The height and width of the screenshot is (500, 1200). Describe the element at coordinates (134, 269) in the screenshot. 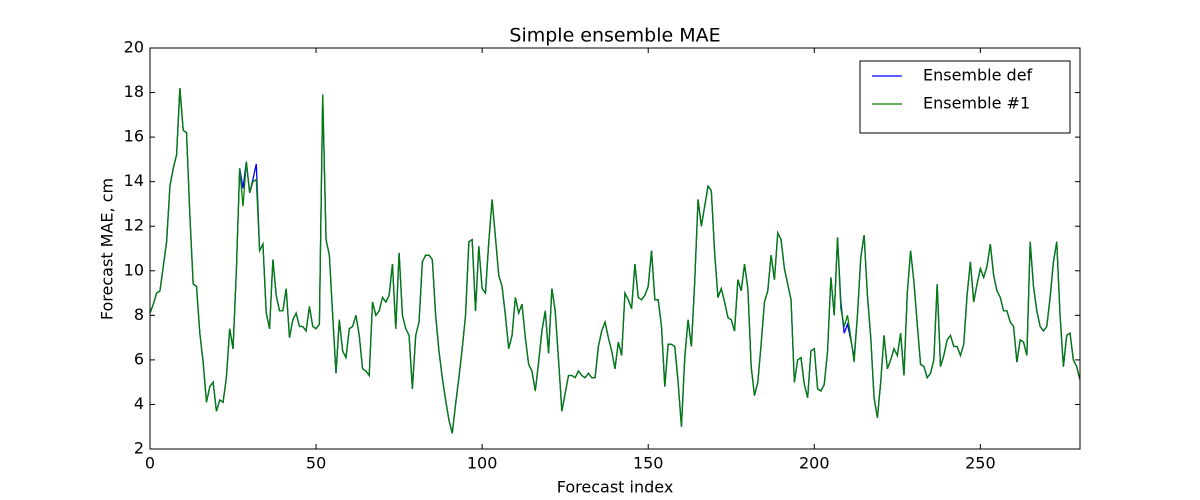

I see `y-tick-label: 10` at that location.